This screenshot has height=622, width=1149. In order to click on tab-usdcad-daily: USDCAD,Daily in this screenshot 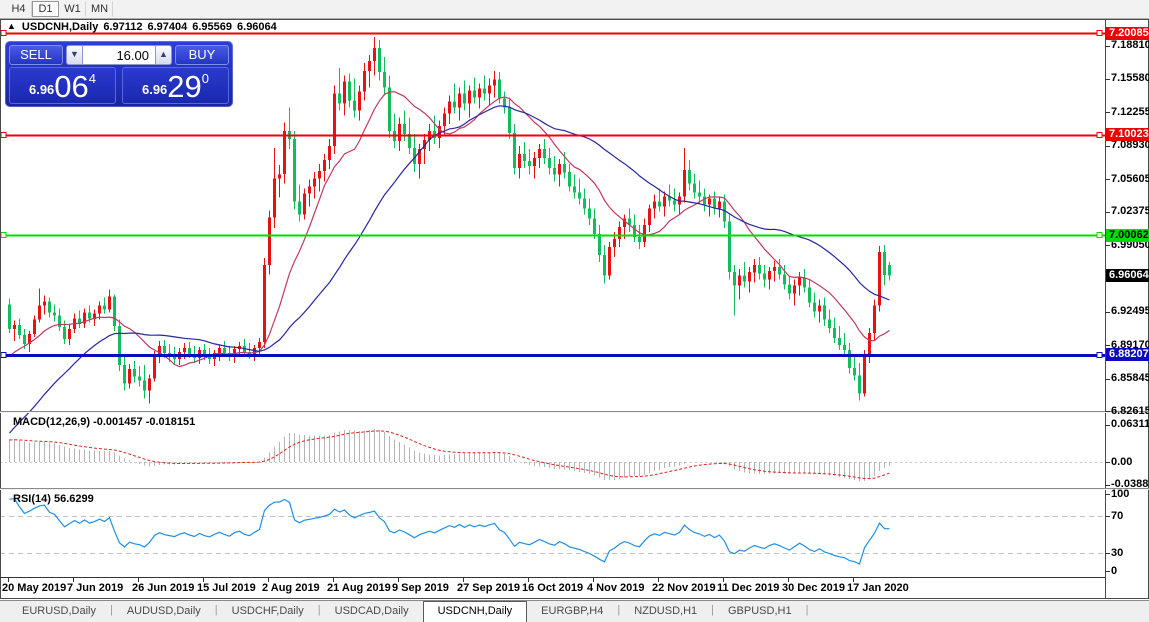, I will do `click(371, 611)`.